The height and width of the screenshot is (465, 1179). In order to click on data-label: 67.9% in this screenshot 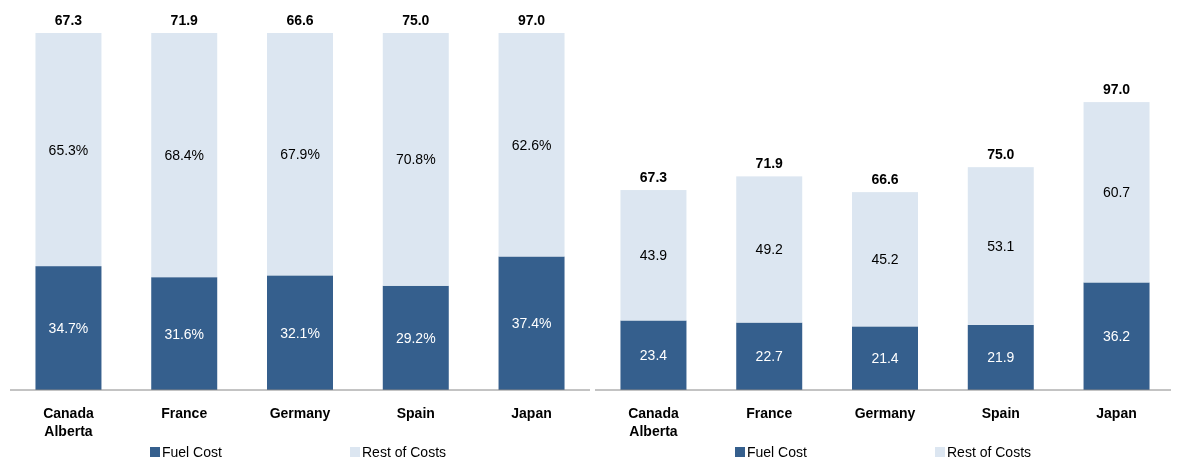, I will do `click(300, 154)`.